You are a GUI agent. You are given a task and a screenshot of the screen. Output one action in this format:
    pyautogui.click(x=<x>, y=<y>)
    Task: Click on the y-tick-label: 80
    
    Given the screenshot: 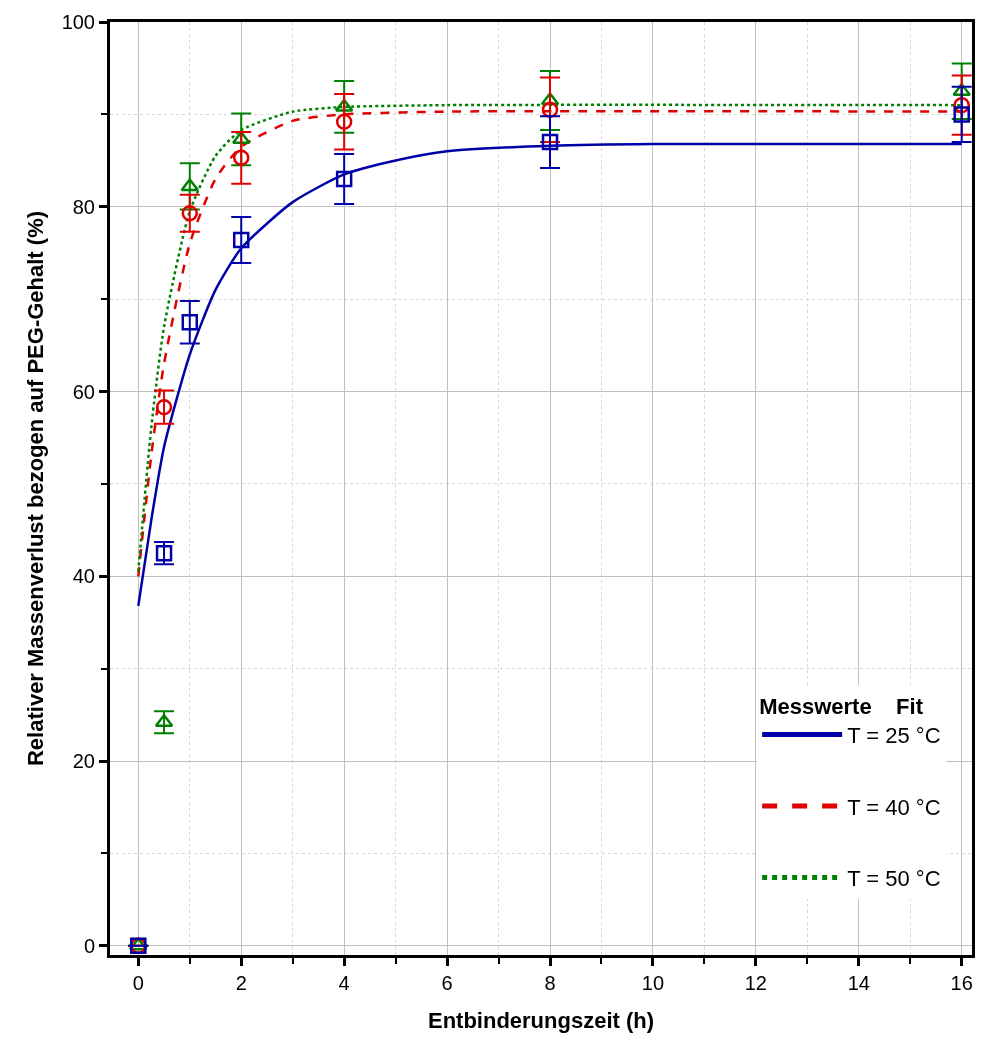 What is the action you would take?
    pyautogui.click(x=83, y=206)
    